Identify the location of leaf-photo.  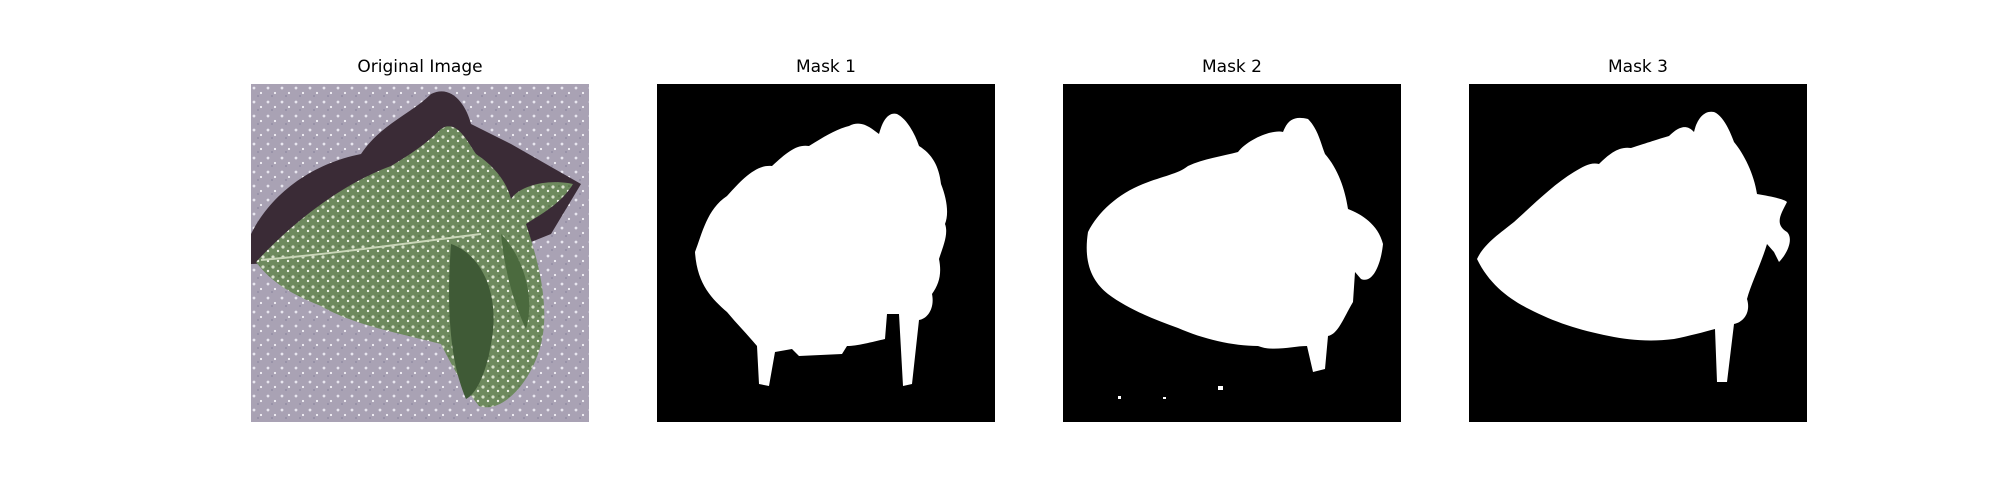
(420, 253).